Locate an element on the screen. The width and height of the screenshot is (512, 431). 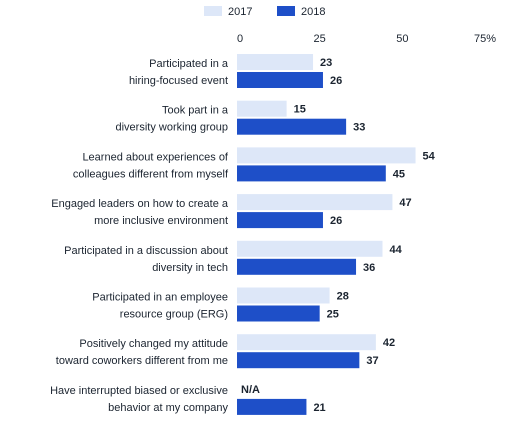
category-label: hiring-focused event is located at coordinates (178, 81).